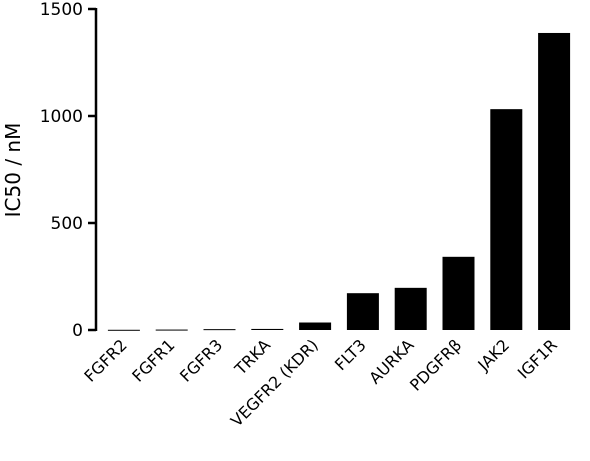  I want to click on y-tick-label: 1000, so click(61, 117).